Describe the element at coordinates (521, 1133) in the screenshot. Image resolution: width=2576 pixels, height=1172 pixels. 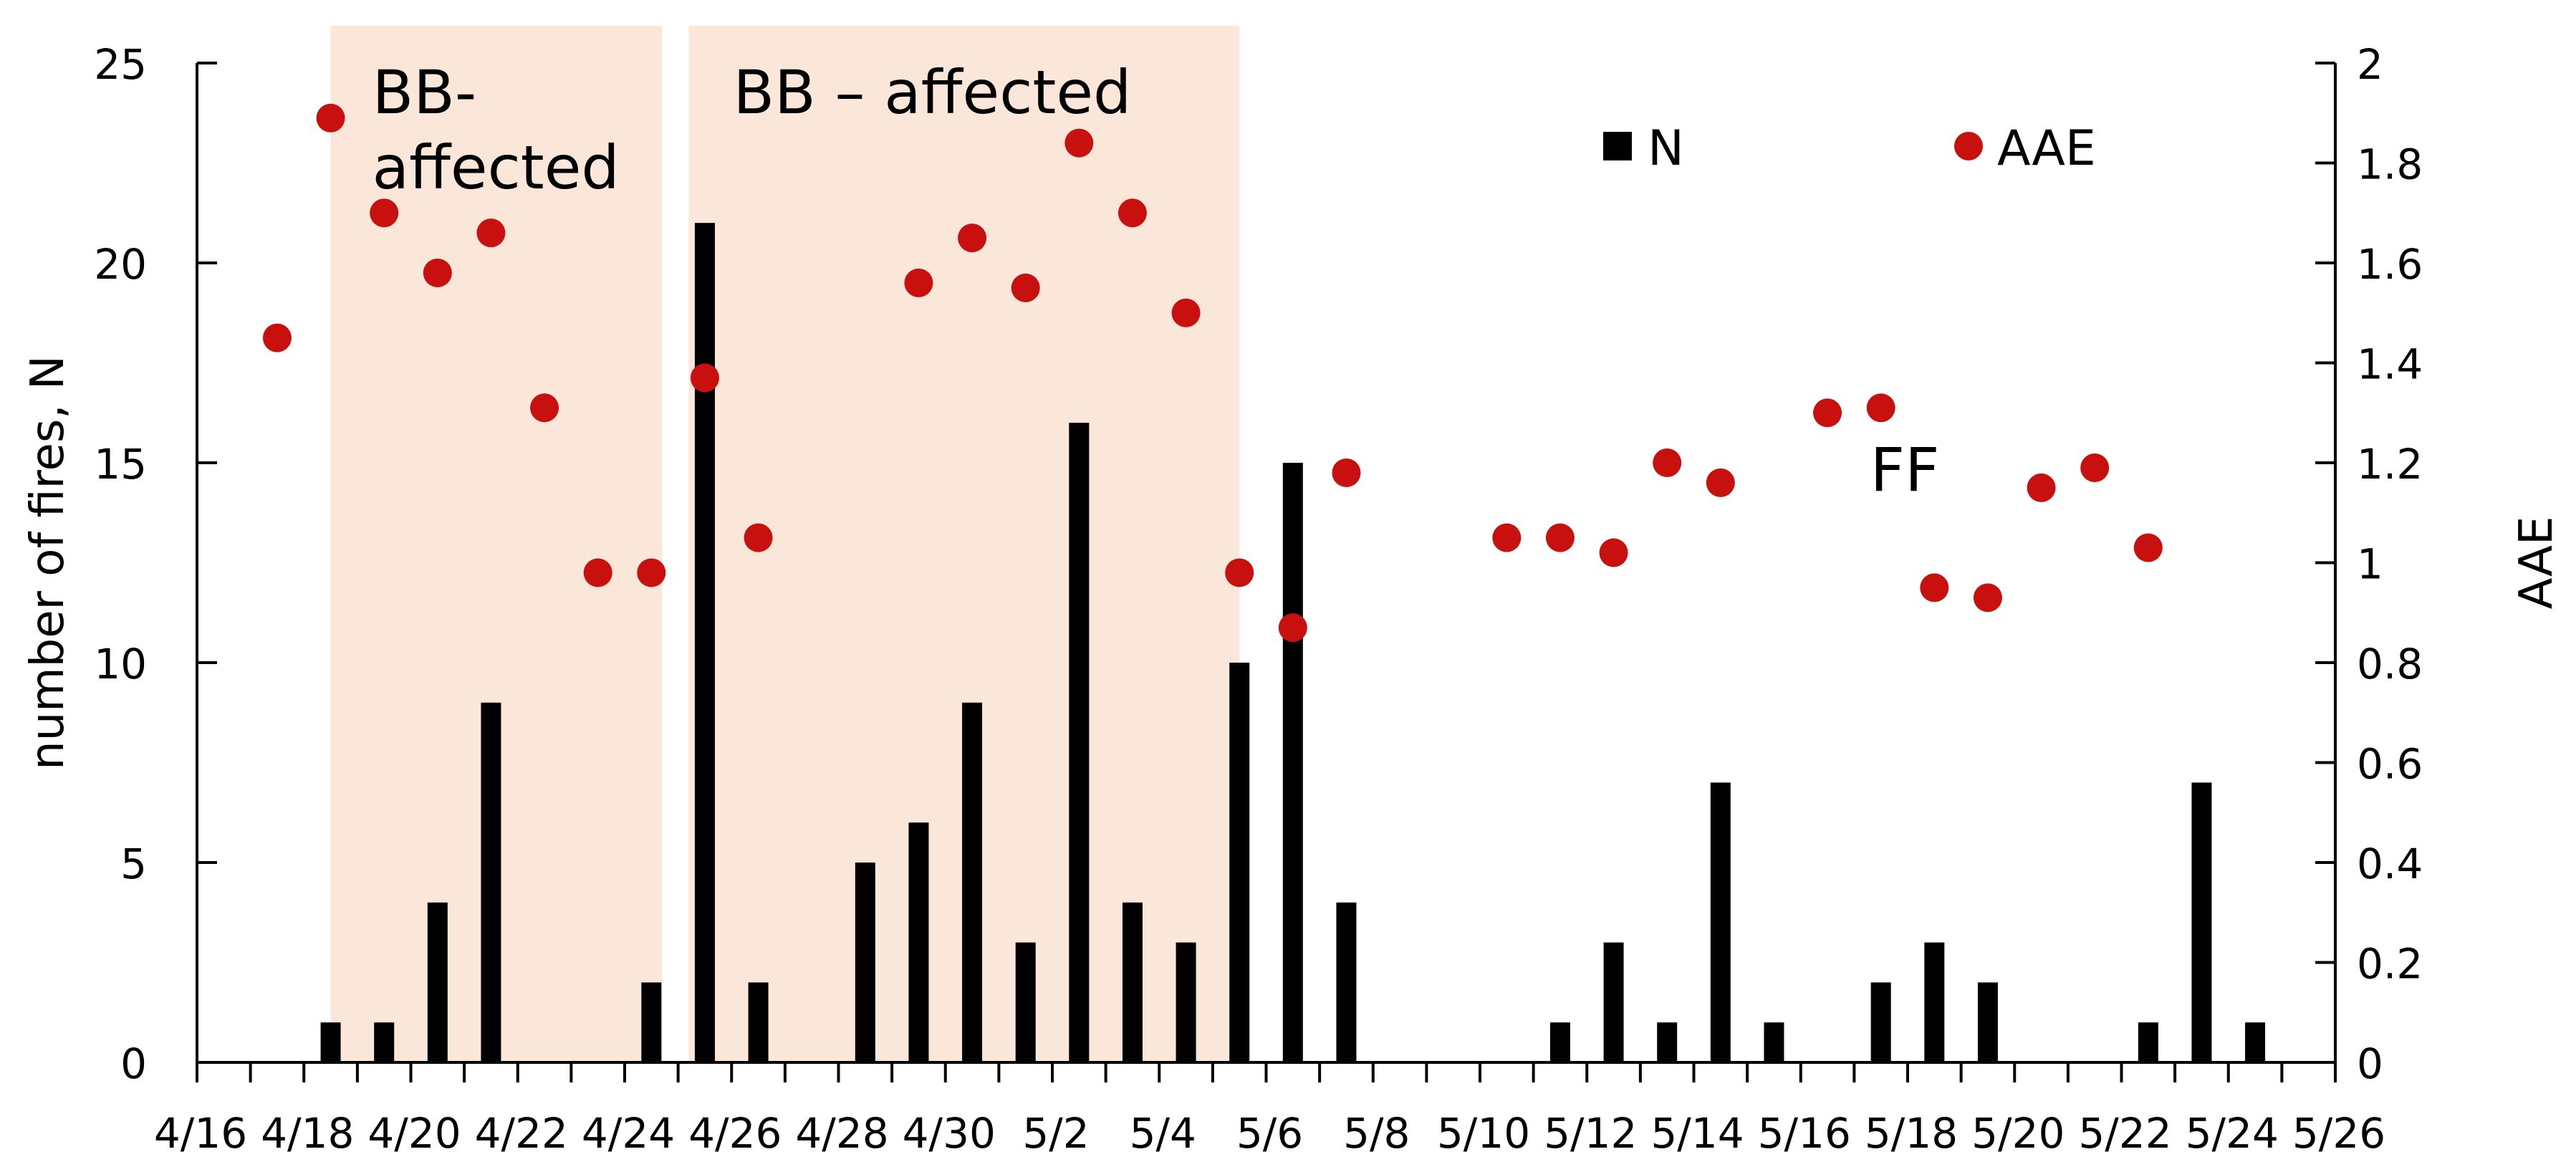
I see `x-tick-label: 4/22` at that location.